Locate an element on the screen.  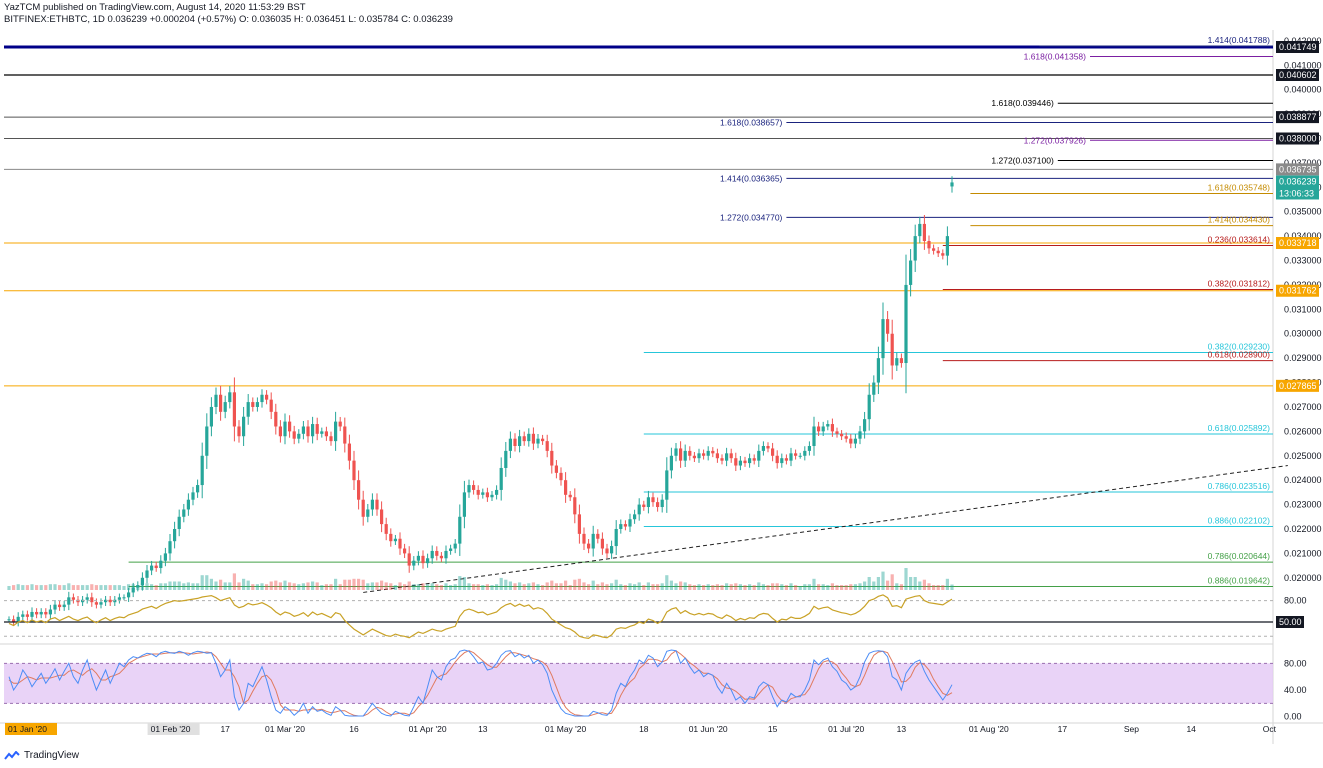
fib-level-label: 1.272(0.037100) is located at coordinates (1022, 160).